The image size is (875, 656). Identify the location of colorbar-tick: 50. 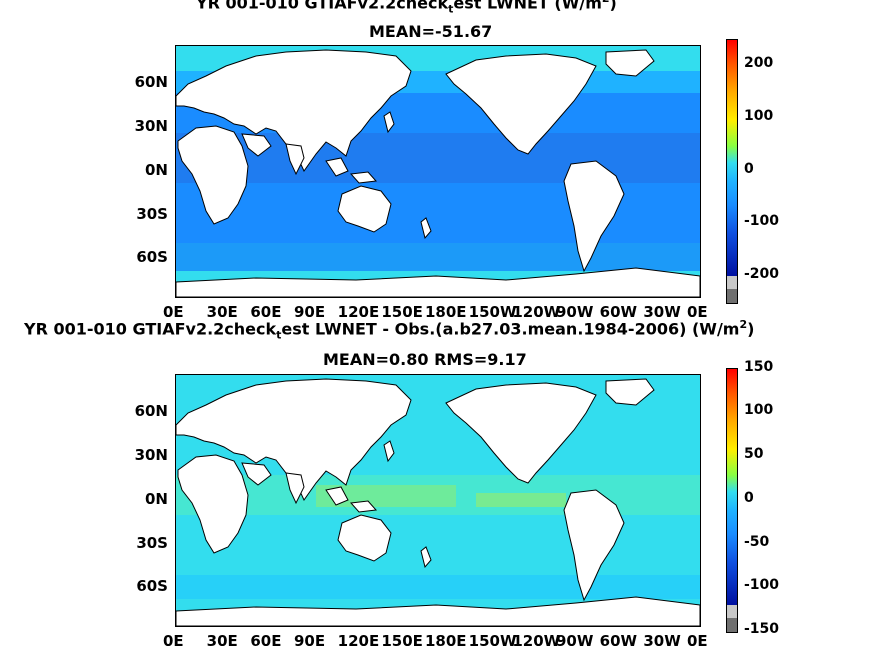
(754, 454).